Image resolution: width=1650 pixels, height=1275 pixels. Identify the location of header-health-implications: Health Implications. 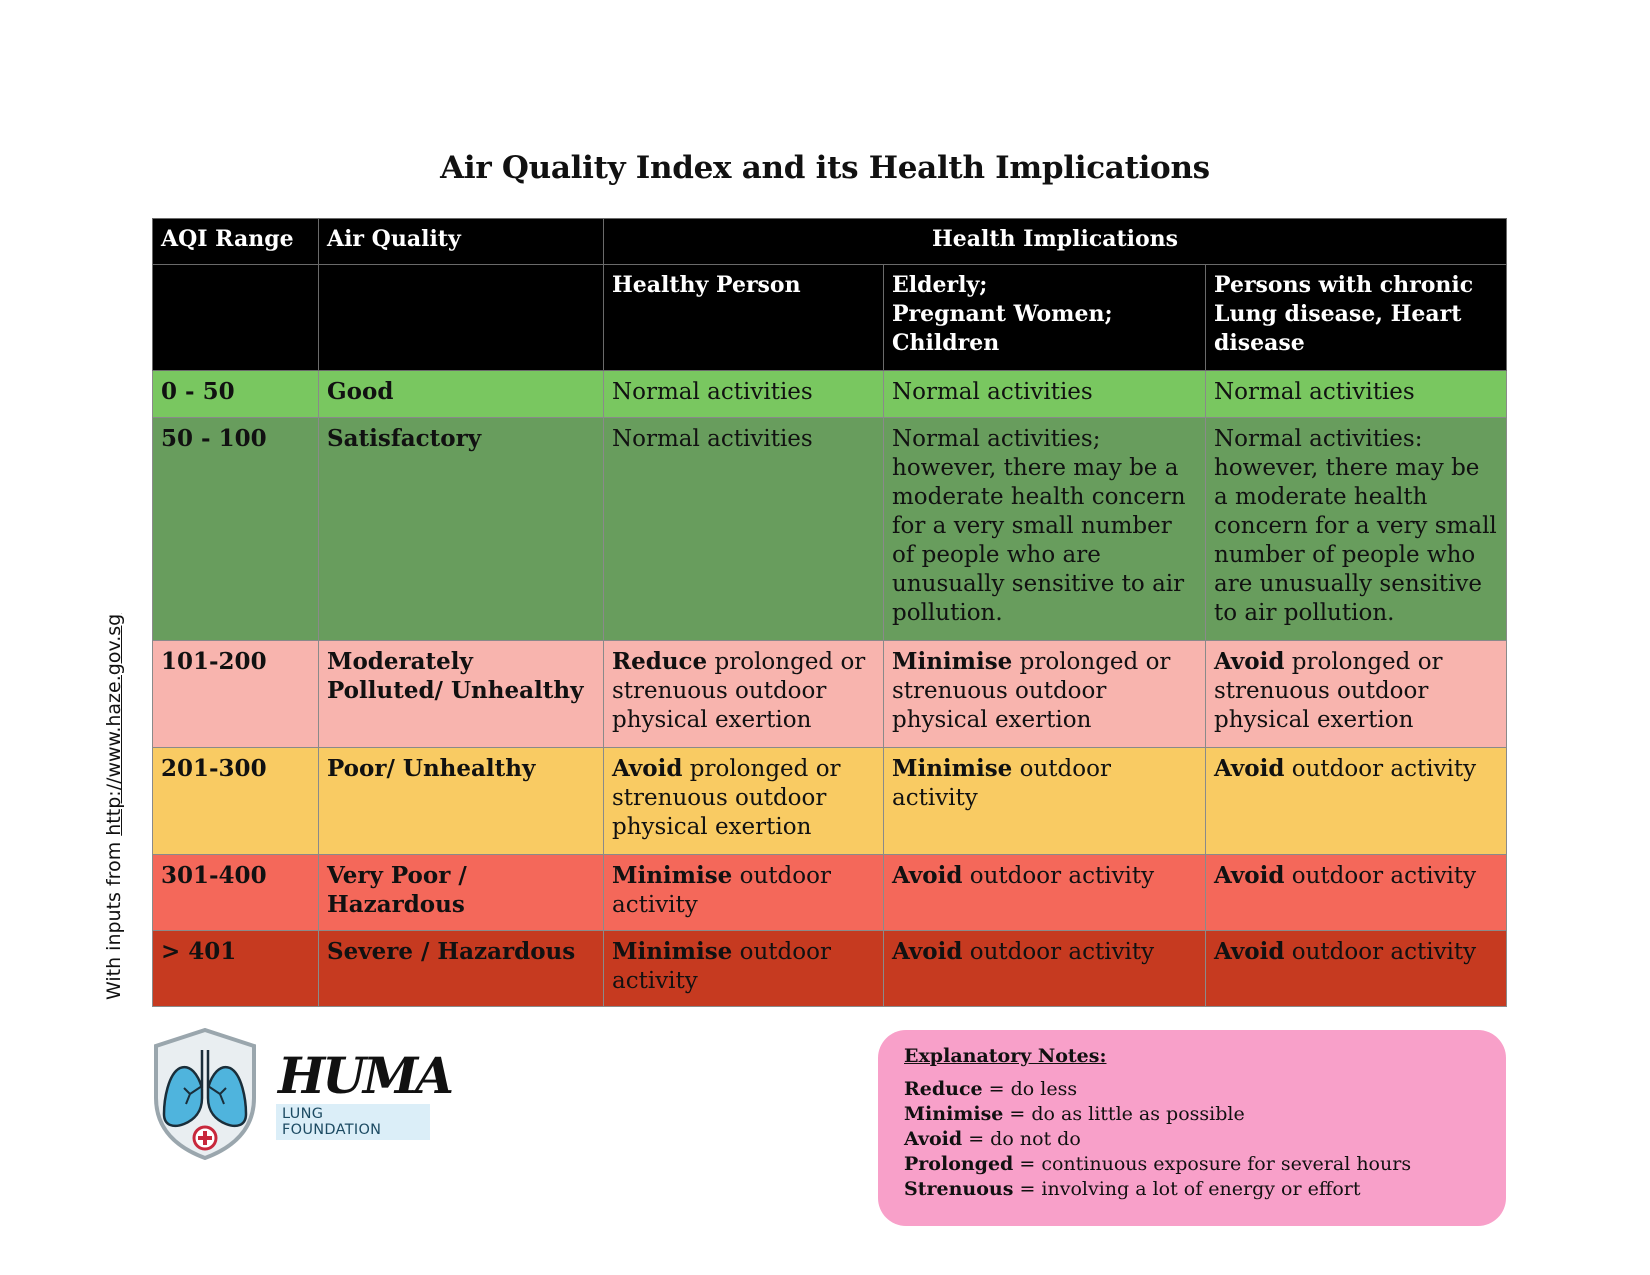
(1055, 241).